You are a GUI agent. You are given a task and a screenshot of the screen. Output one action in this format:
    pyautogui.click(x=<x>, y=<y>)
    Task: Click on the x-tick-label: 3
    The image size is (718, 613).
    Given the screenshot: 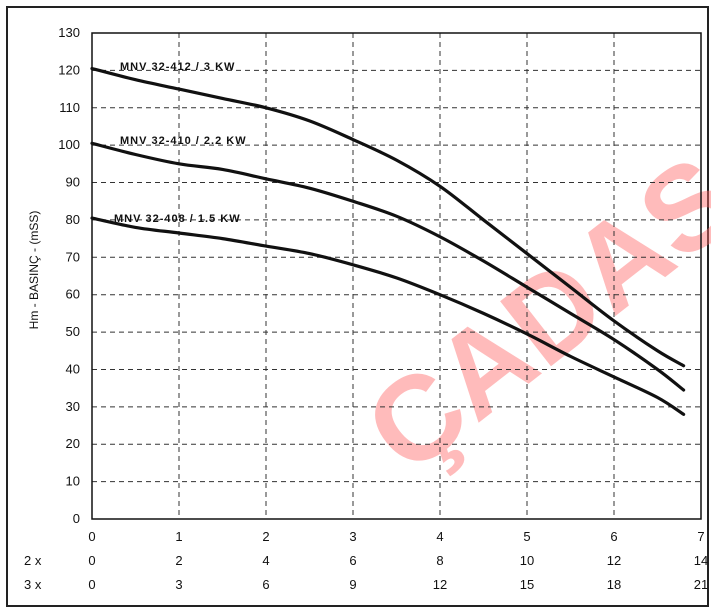 What is the action you would take?
    pyautogui.click(x=352, y=536)
    